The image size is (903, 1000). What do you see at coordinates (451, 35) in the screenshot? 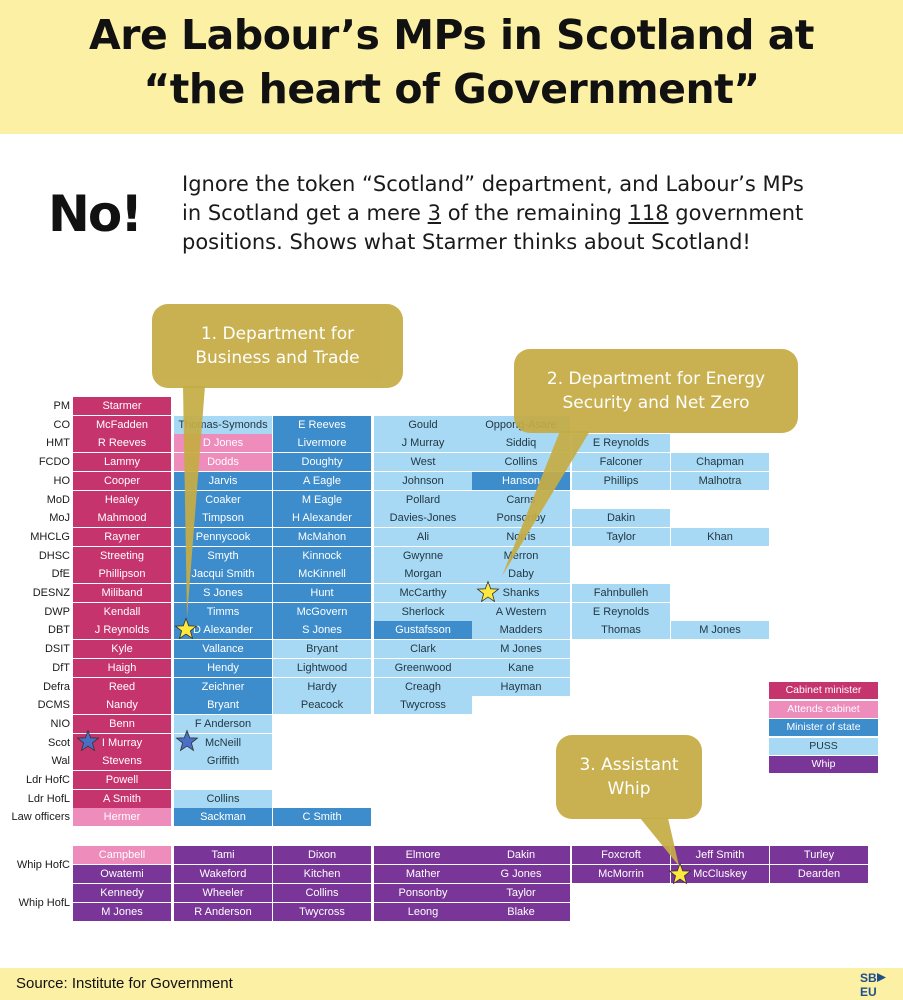
I see `title-line-1: Are Labour’s MPs in Scotland at` at bounding box center [451, 35].